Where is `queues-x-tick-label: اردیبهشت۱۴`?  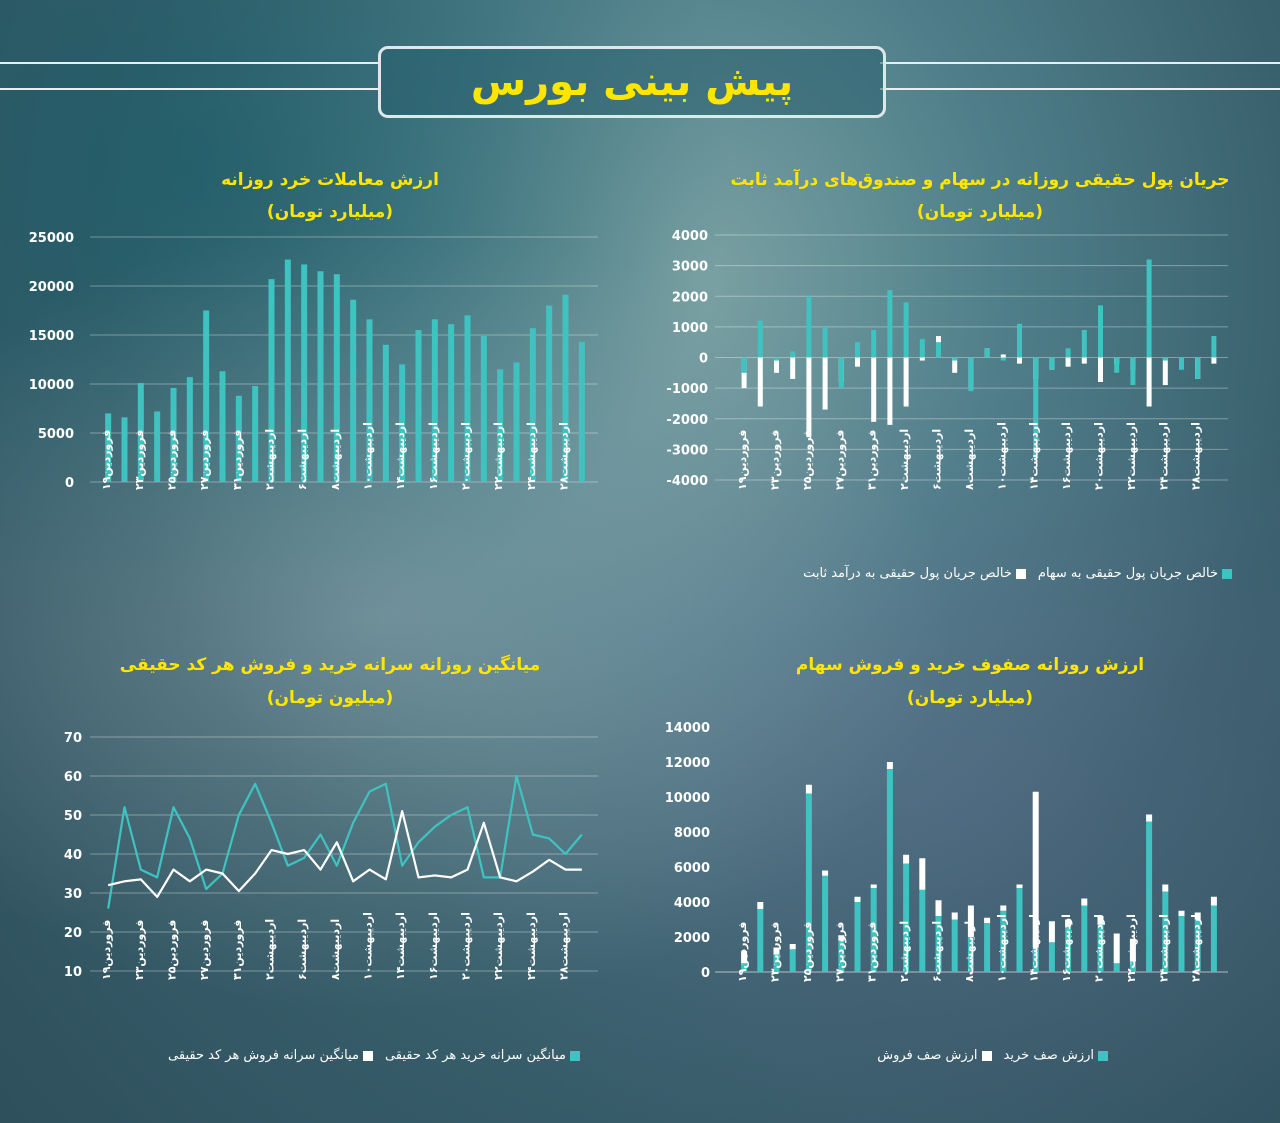
queues-x-tick-label: اردیبهشت۱۴ is located at coordinates (1034, 948).